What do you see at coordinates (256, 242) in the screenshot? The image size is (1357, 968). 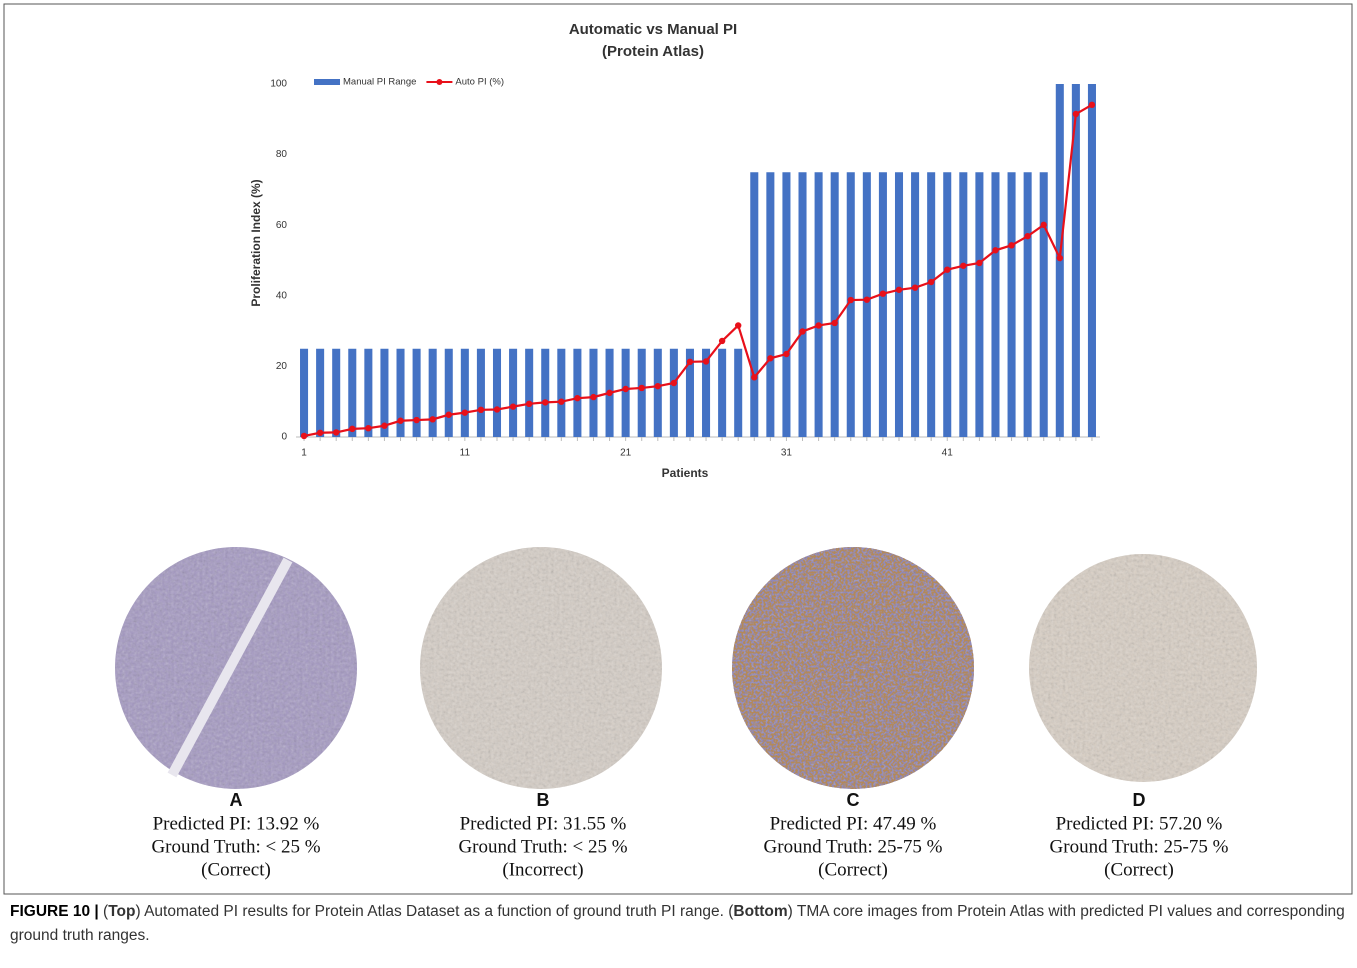 I see `y-axis-label: Proliferation Index (%)` at bounding box center [256, 242].